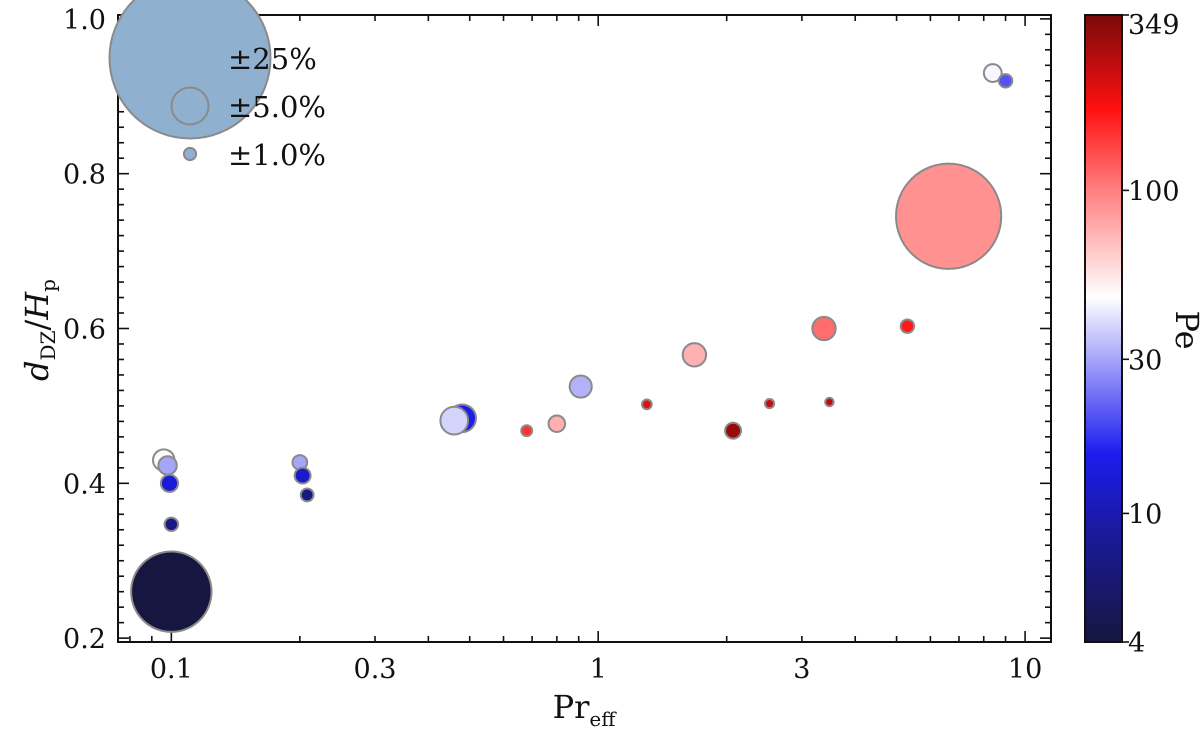 The image size is (1200, 729). I want to click on colorbar-tick-label: 10, so click(1145, 514).